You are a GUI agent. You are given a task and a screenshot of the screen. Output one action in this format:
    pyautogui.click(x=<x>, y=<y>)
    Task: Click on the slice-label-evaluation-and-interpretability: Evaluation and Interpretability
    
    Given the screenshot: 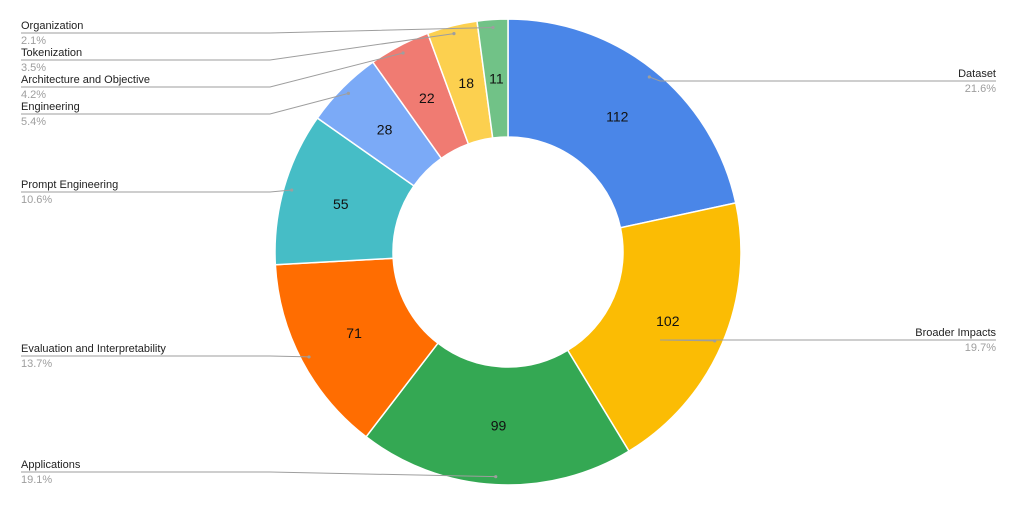 What is the action you would take?
    pyautogui.click(x=93, y=349)
    